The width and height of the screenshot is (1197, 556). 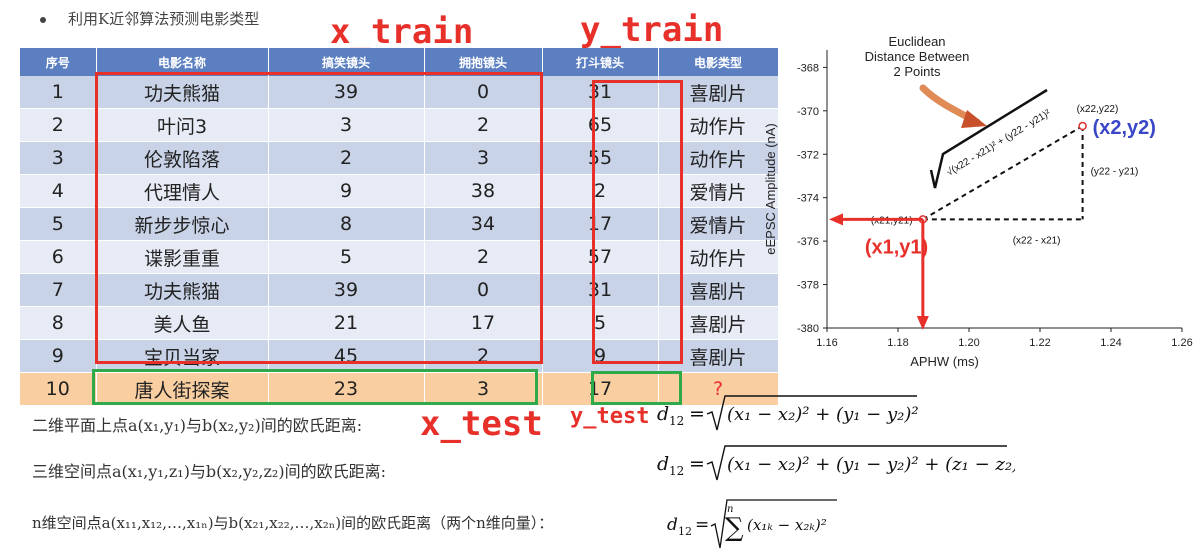 What do you see at coordinates (788, 413) in the screenshot?
I see `formula-2d-math: d 12 = (x₁ − x₂)² + (y₁ − y₂)²` at bounding box center [788, 413].